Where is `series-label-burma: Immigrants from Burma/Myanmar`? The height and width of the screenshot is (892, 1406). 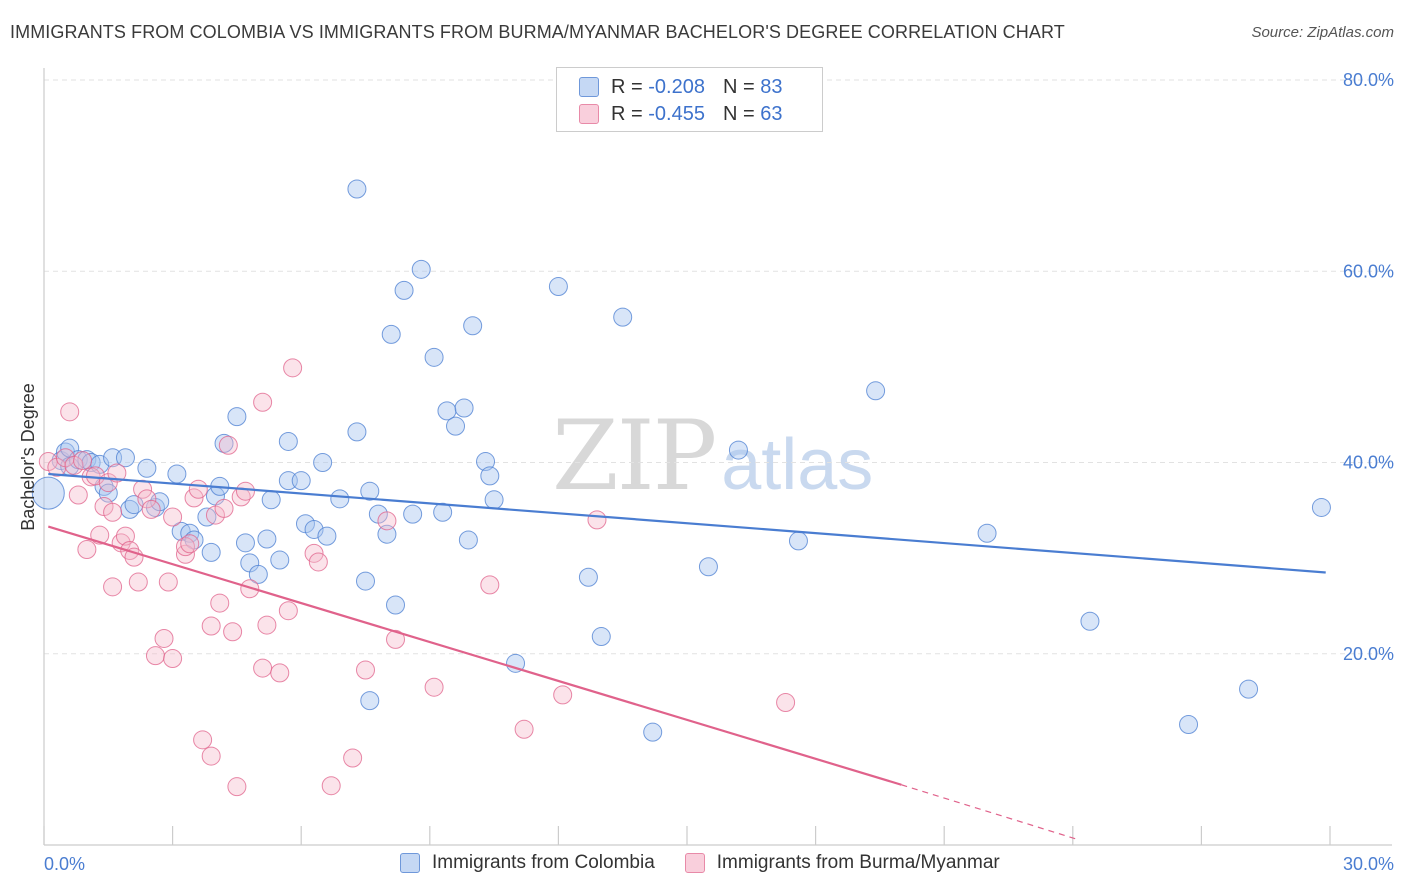
series-label-burma: Immigrants from Burma/Myanmar is located at coordinates (858, 862).